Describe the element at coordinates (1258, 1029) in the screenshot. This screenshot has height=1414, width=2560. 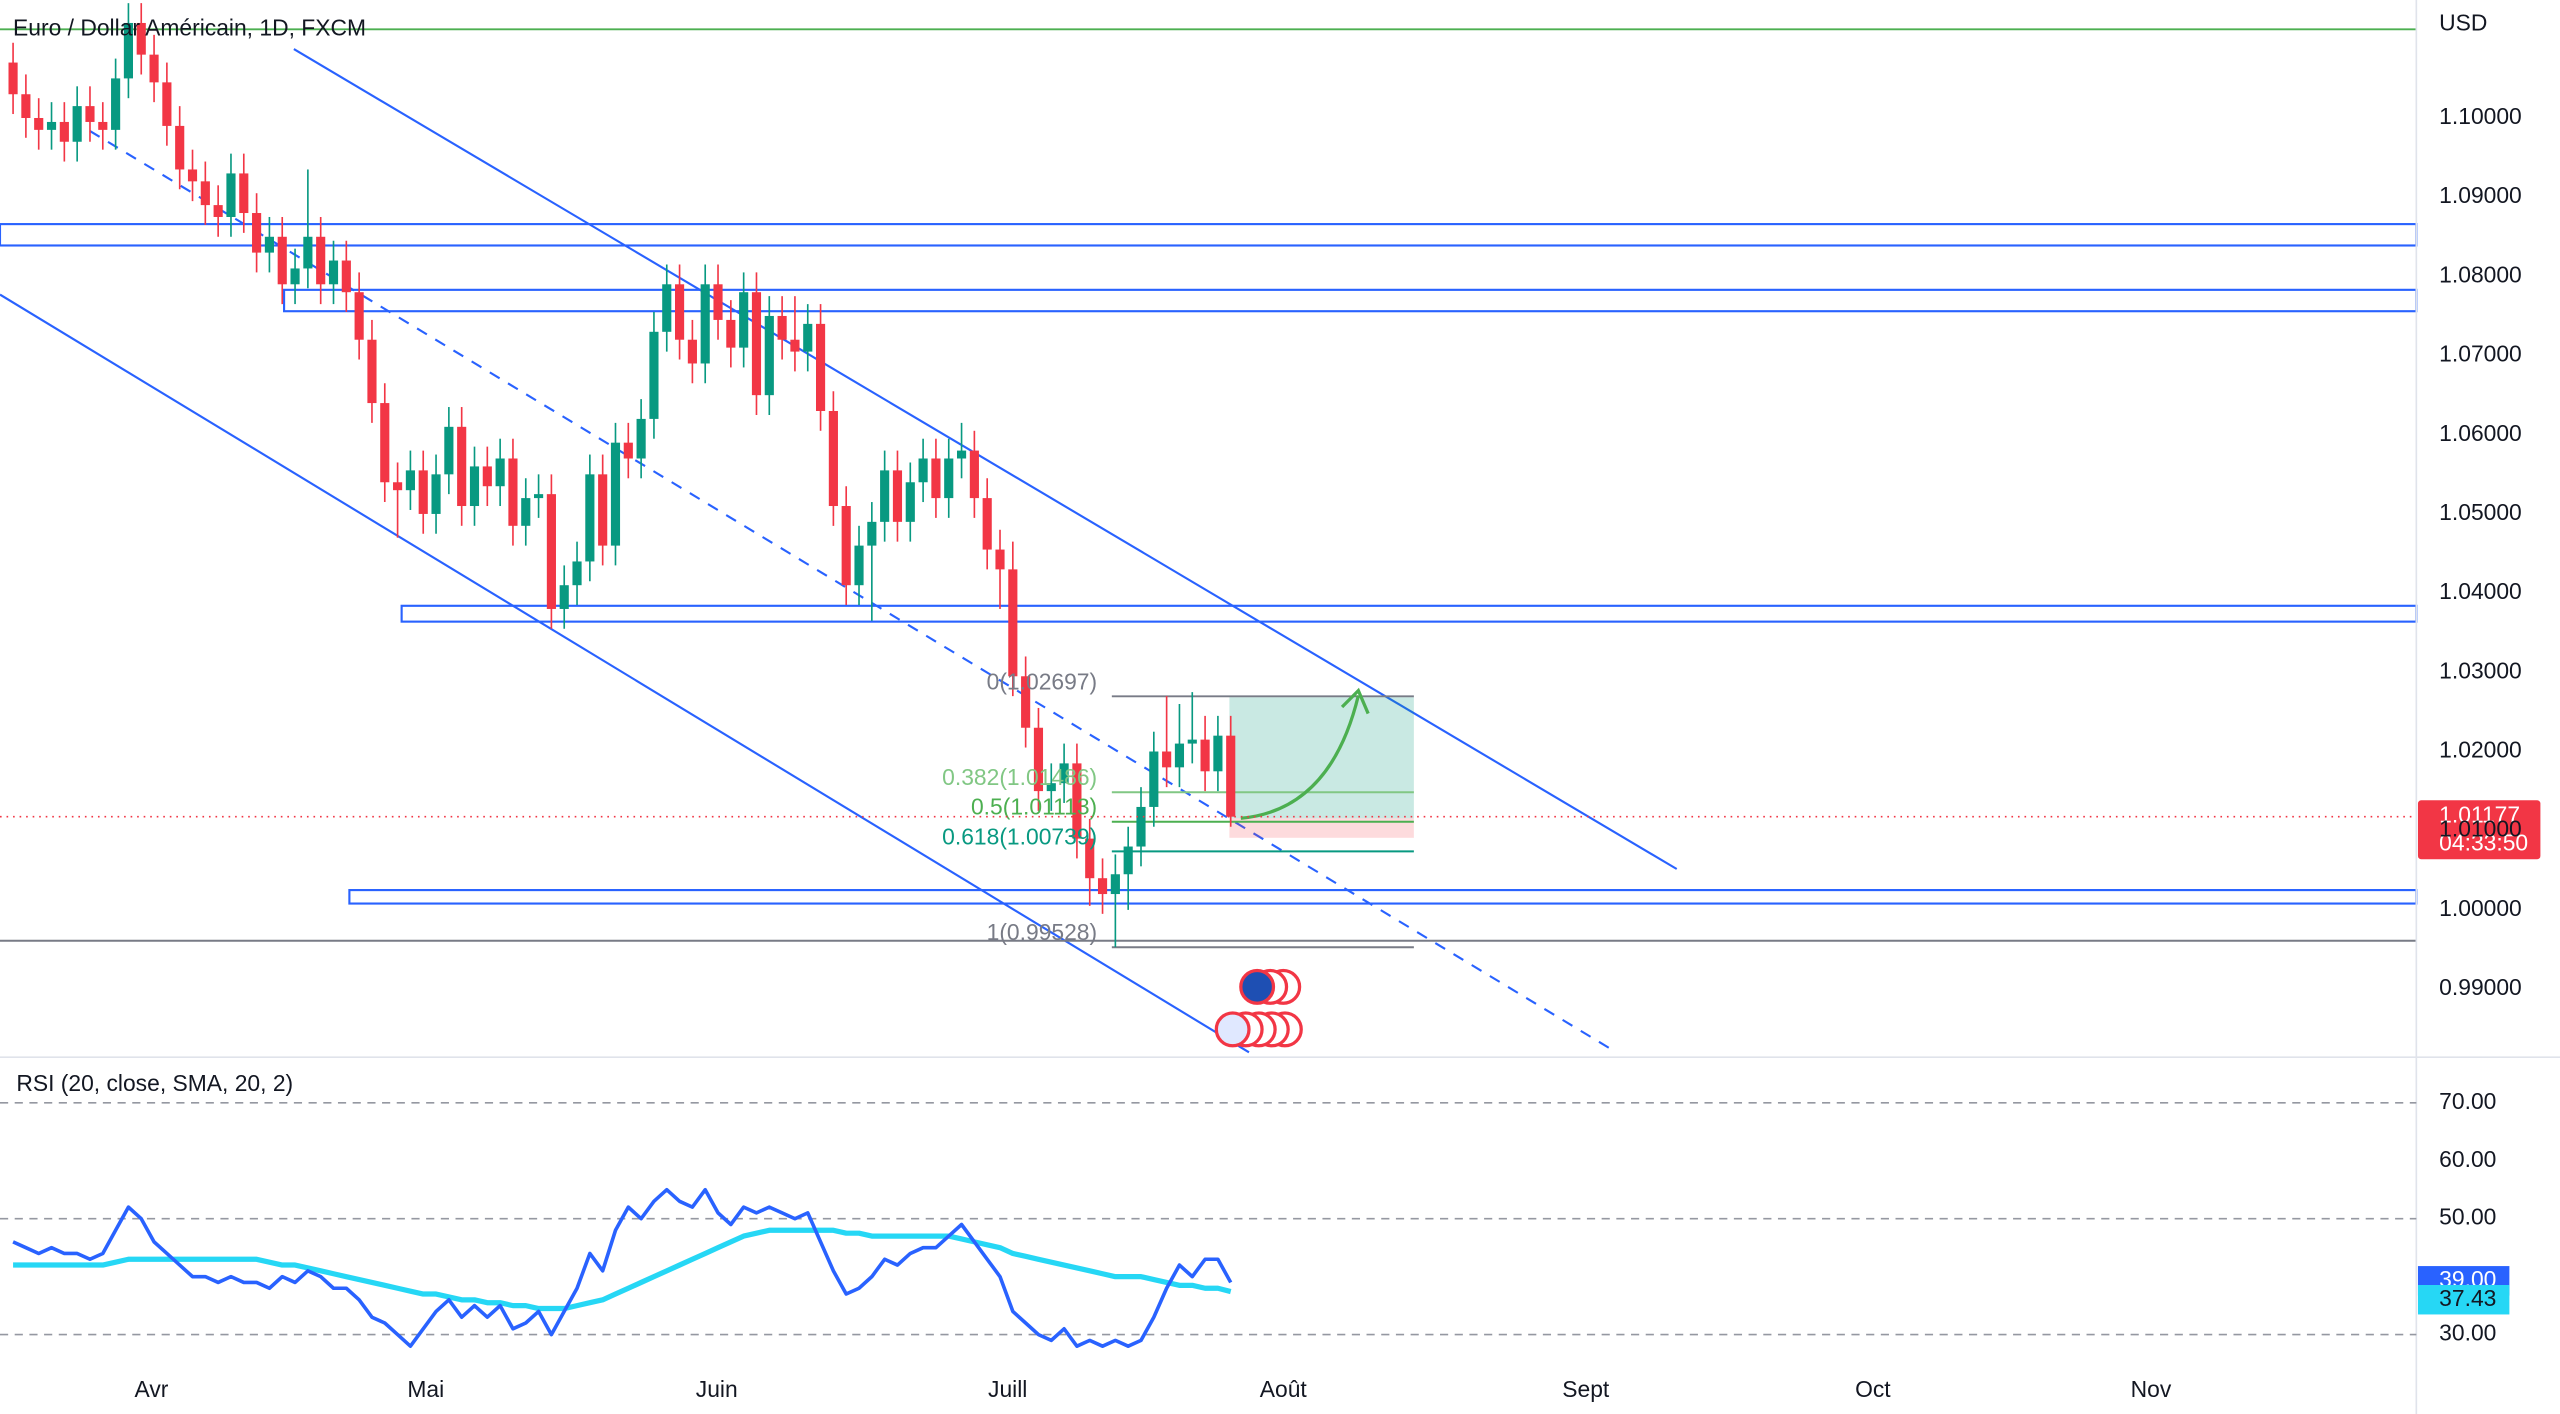
I see `us-event-icons` at that location.